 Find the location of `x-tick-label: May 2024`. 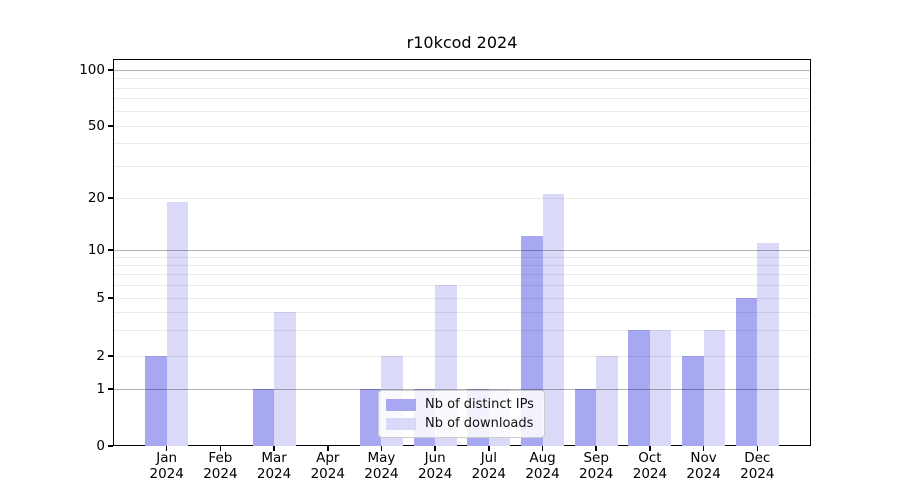

x-tick-label: May 2024 is located at coordinates (381, 466).